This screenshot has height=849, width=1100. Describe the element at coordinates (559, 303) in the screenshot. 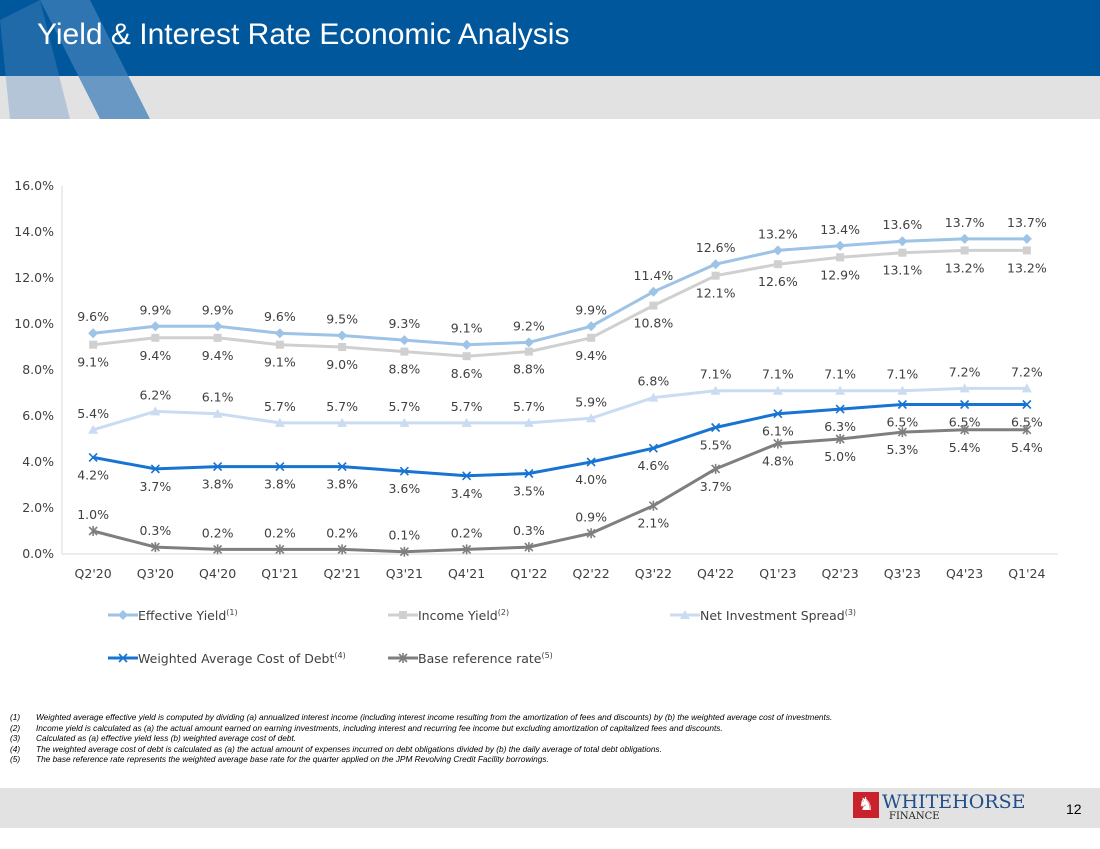

I see `income-yield-line` at that location.